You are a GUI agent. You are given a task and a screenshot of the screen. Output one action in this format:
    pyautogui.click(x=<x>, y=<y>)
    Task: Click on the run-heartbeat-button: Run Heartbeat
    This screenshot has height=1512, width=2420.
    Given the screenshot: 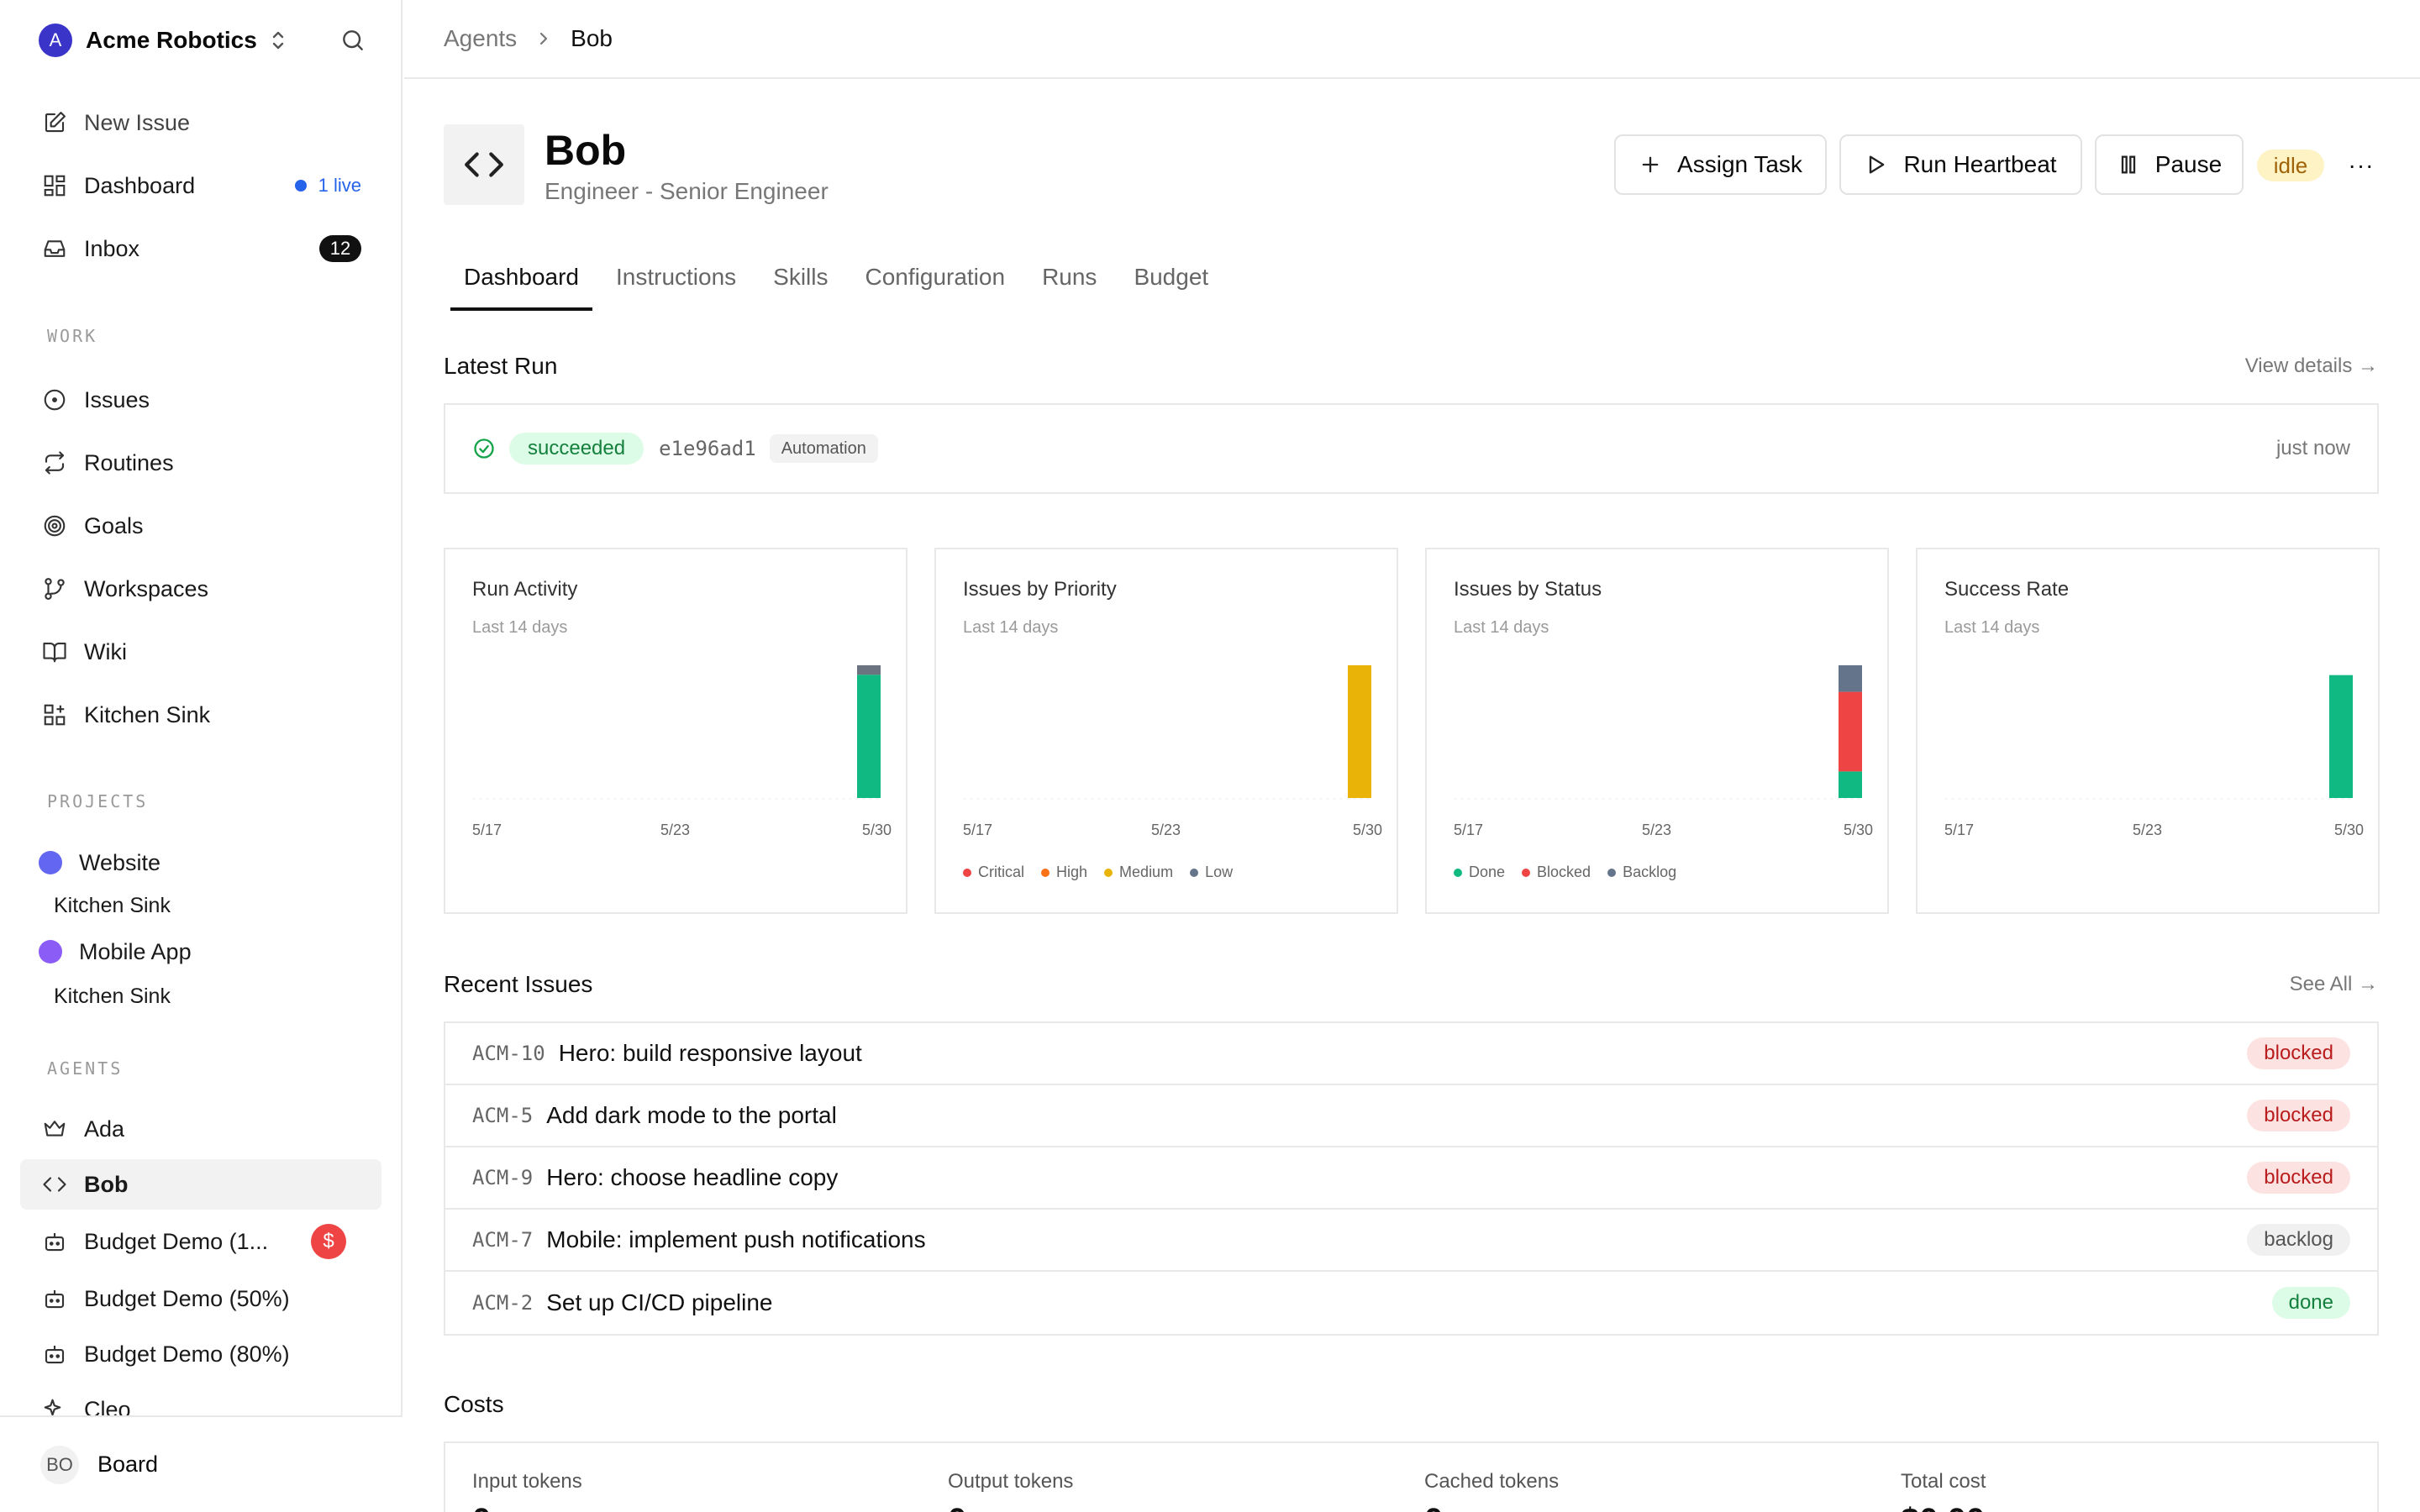 What is the action you would take?
    pyautogui.click(x=1961, y=164)
    